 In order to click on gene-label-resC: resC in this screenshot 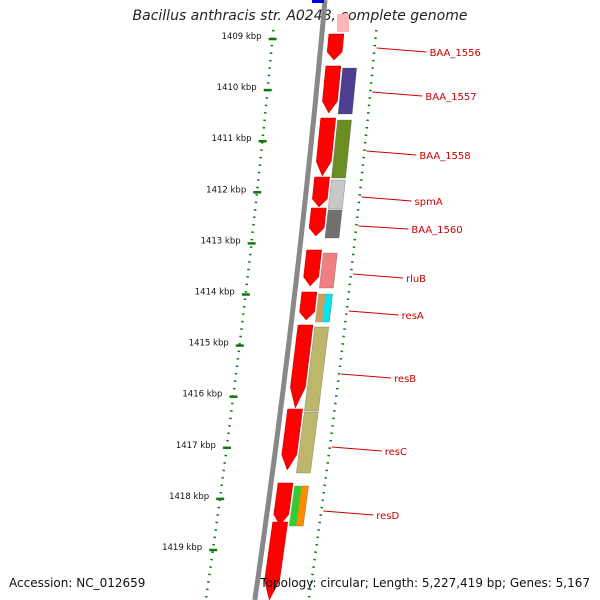, I will do `click(396, 452)`.